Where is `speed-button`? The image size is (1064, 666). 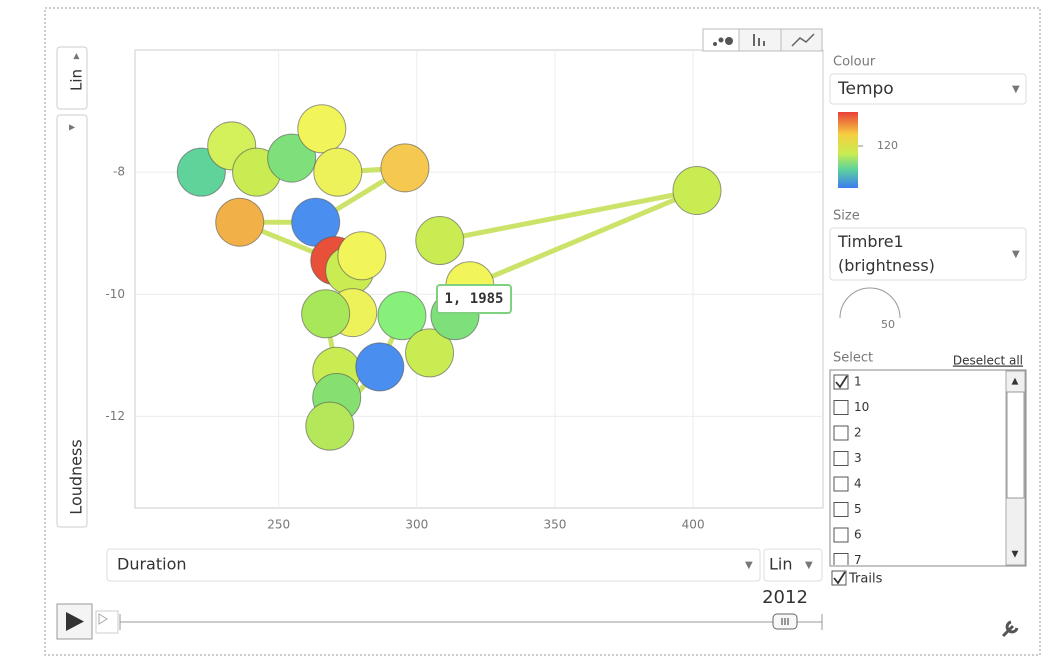 speed-button is located at coordinates (107, 622).